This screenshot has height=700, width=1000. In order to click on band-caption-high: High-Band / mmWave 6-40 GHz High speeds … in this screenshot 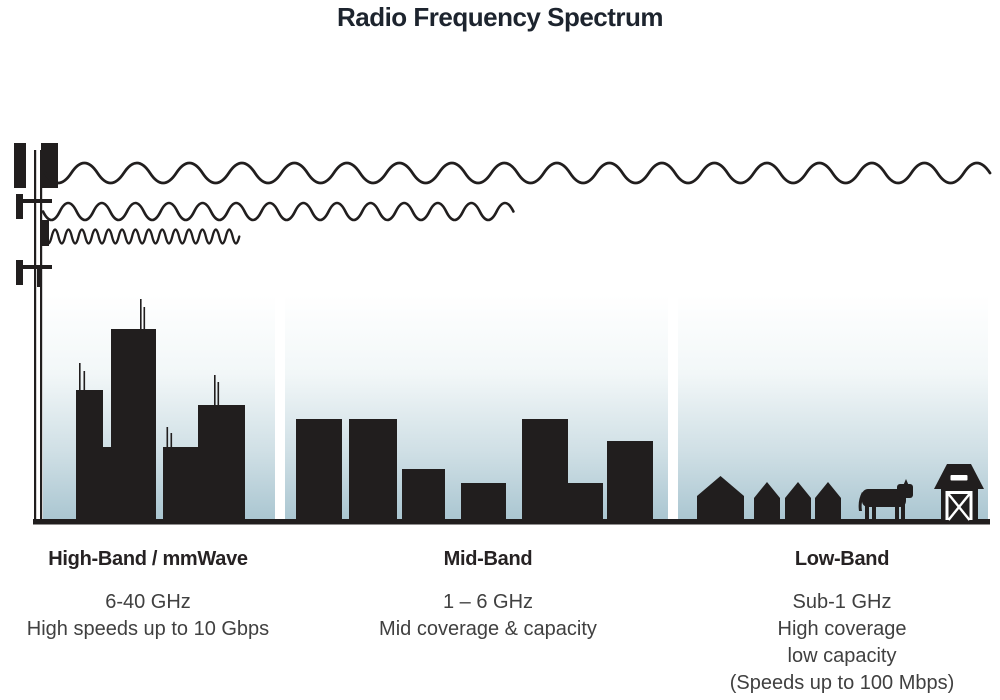, I will do `click(148, 595)`.